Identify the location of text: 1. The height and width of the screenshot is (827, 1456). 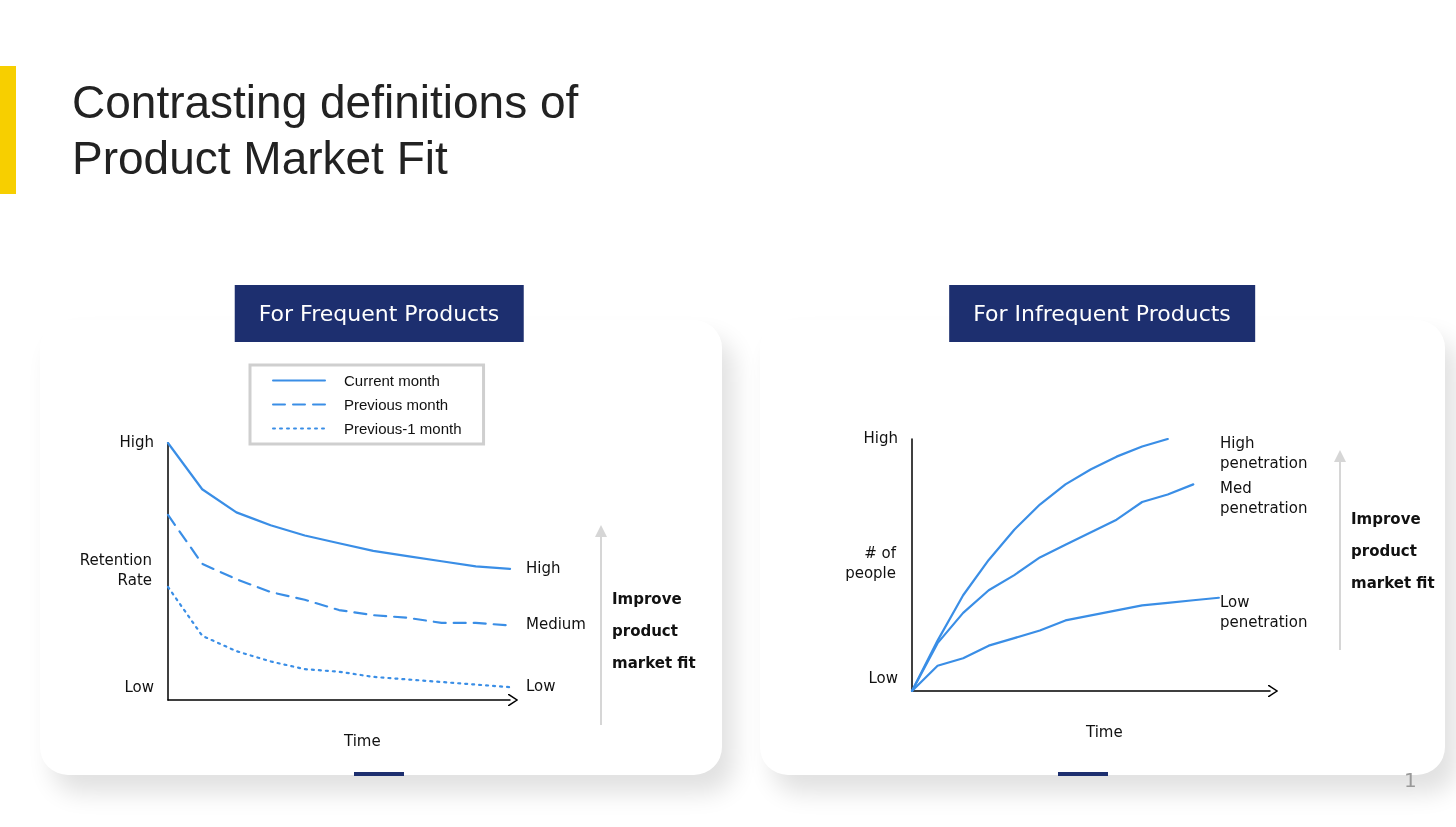
(1410, 780).